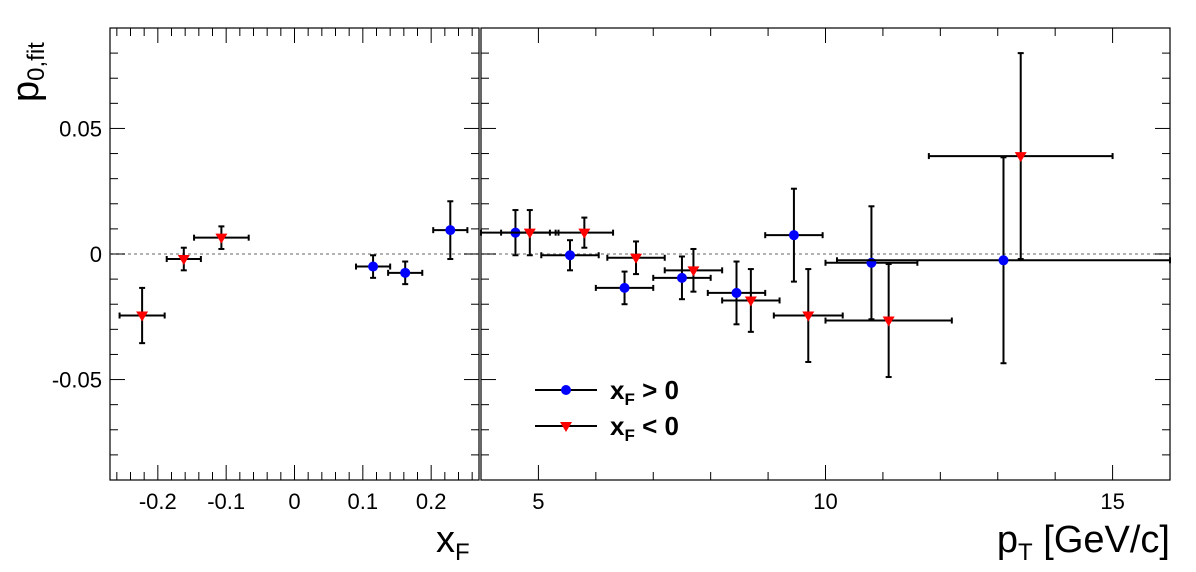 The width and height of the screenshot is (1196, 572). I want to click on legend-entry-negative: xF < 0, so click(607, 428).